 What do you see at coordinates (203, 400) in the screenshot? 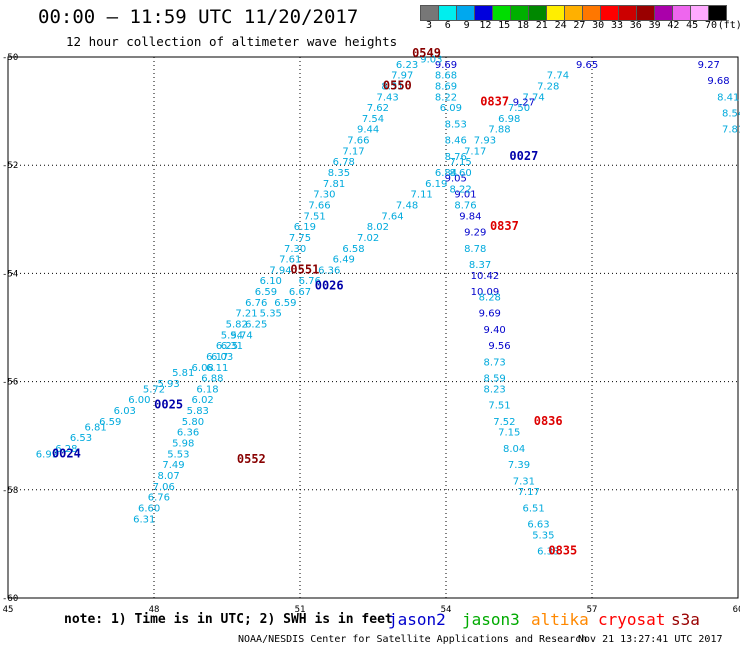
I see `wave-height-label: 6.02` at bounding box center [203, 400].